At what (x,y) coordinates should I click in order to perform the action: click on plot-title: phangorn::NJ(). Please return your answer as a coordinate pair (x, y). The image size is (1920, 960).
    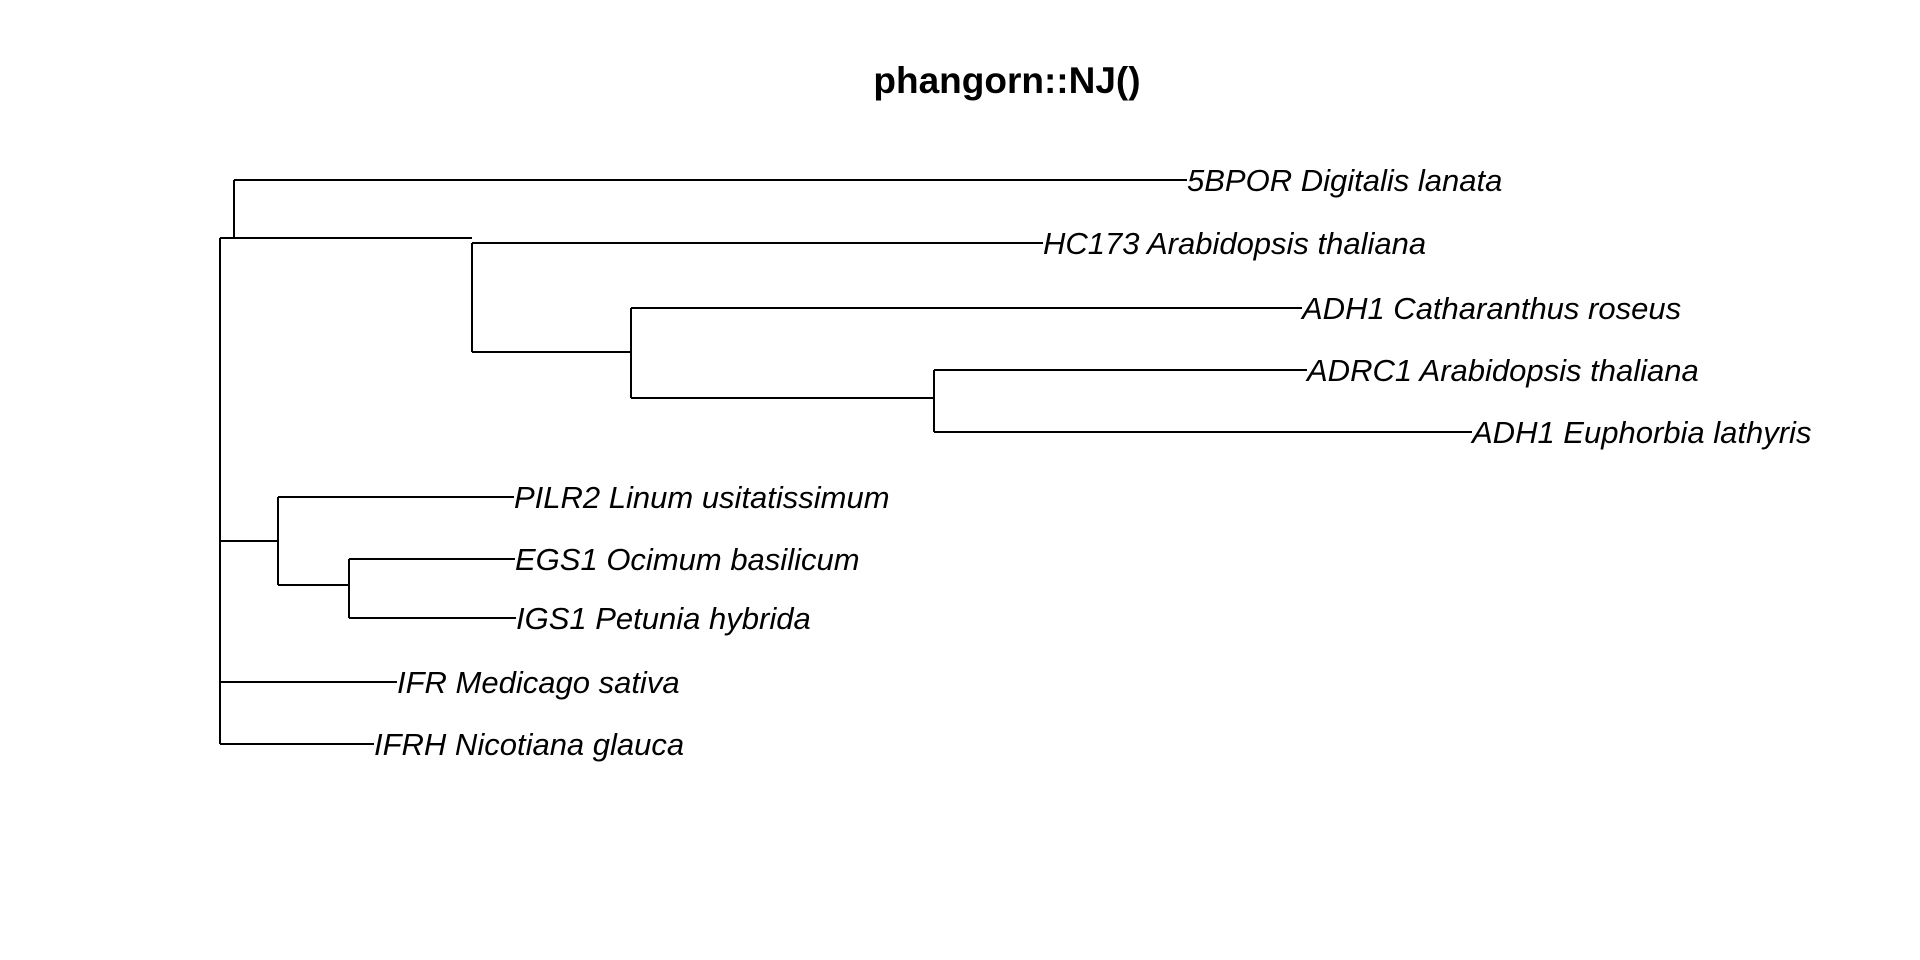
    Looking at the image, I should click on (1006, 80).